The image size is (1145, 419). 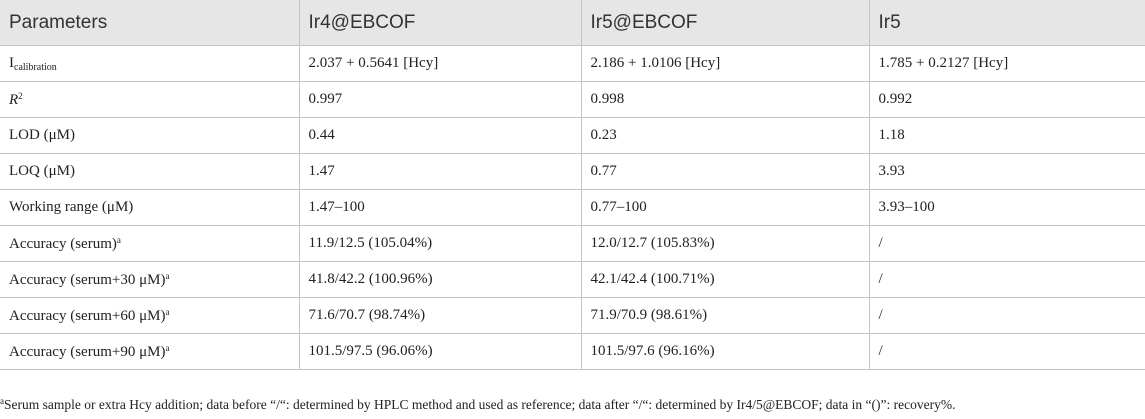 I want to click on parameter-cell: Working range (μM), so click(x=150, y=207).